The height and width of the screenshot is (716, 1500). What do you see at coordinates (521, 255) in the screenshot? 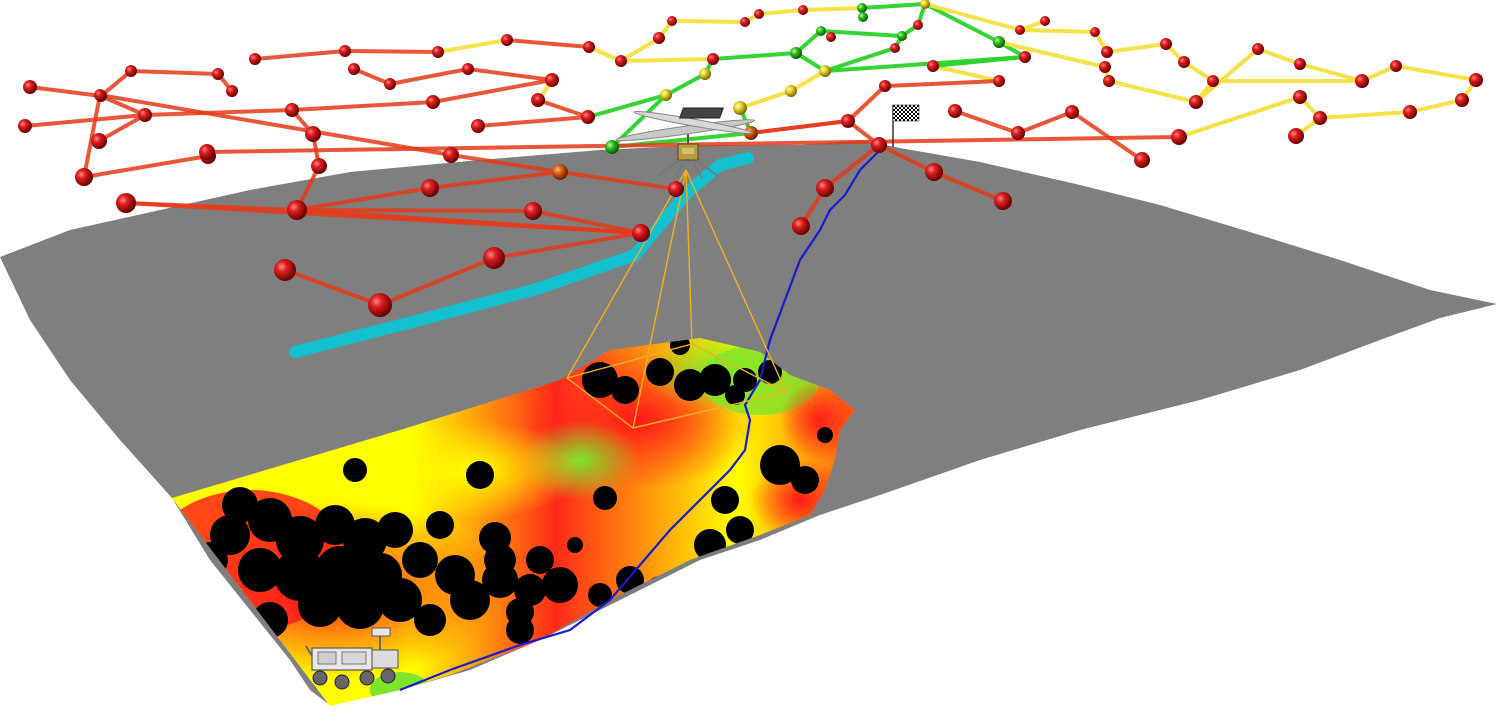
I see `helicopter-path` at bounding box center [521, 255].